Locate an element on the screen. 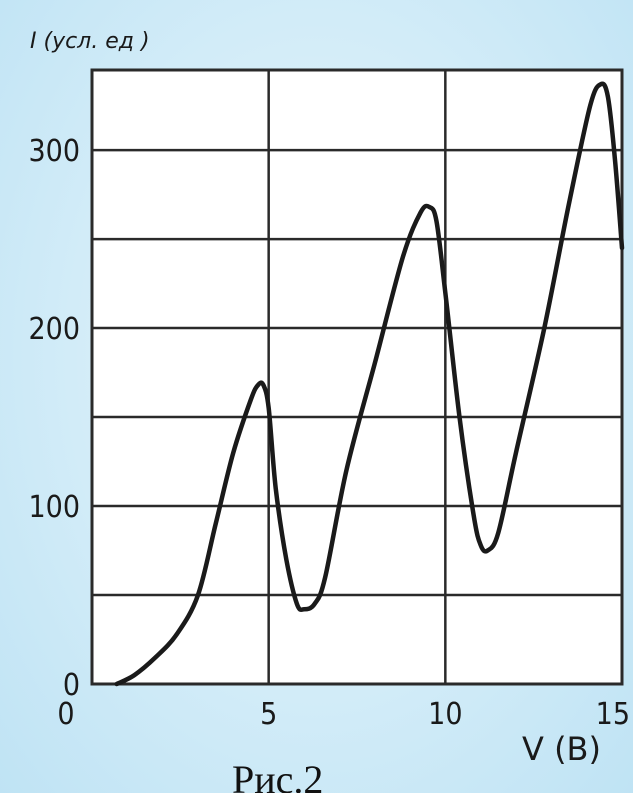  x-tick-label: 5 is located at coordinates (268, 714).